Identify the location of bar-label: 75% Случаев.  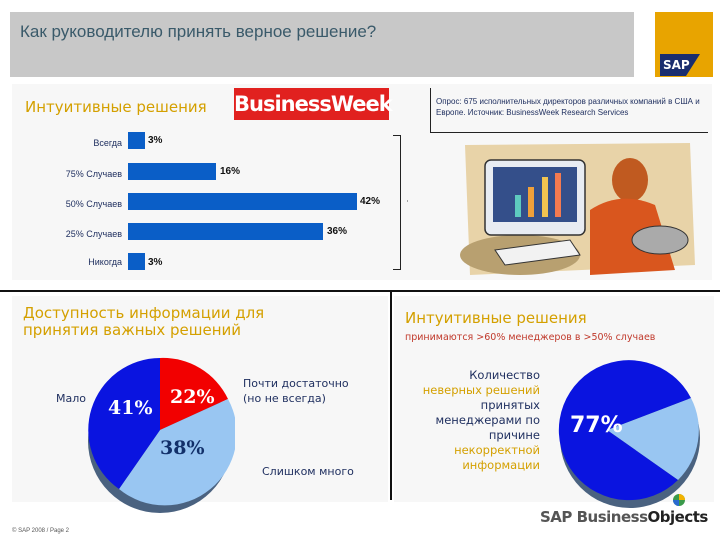
(93, 174).